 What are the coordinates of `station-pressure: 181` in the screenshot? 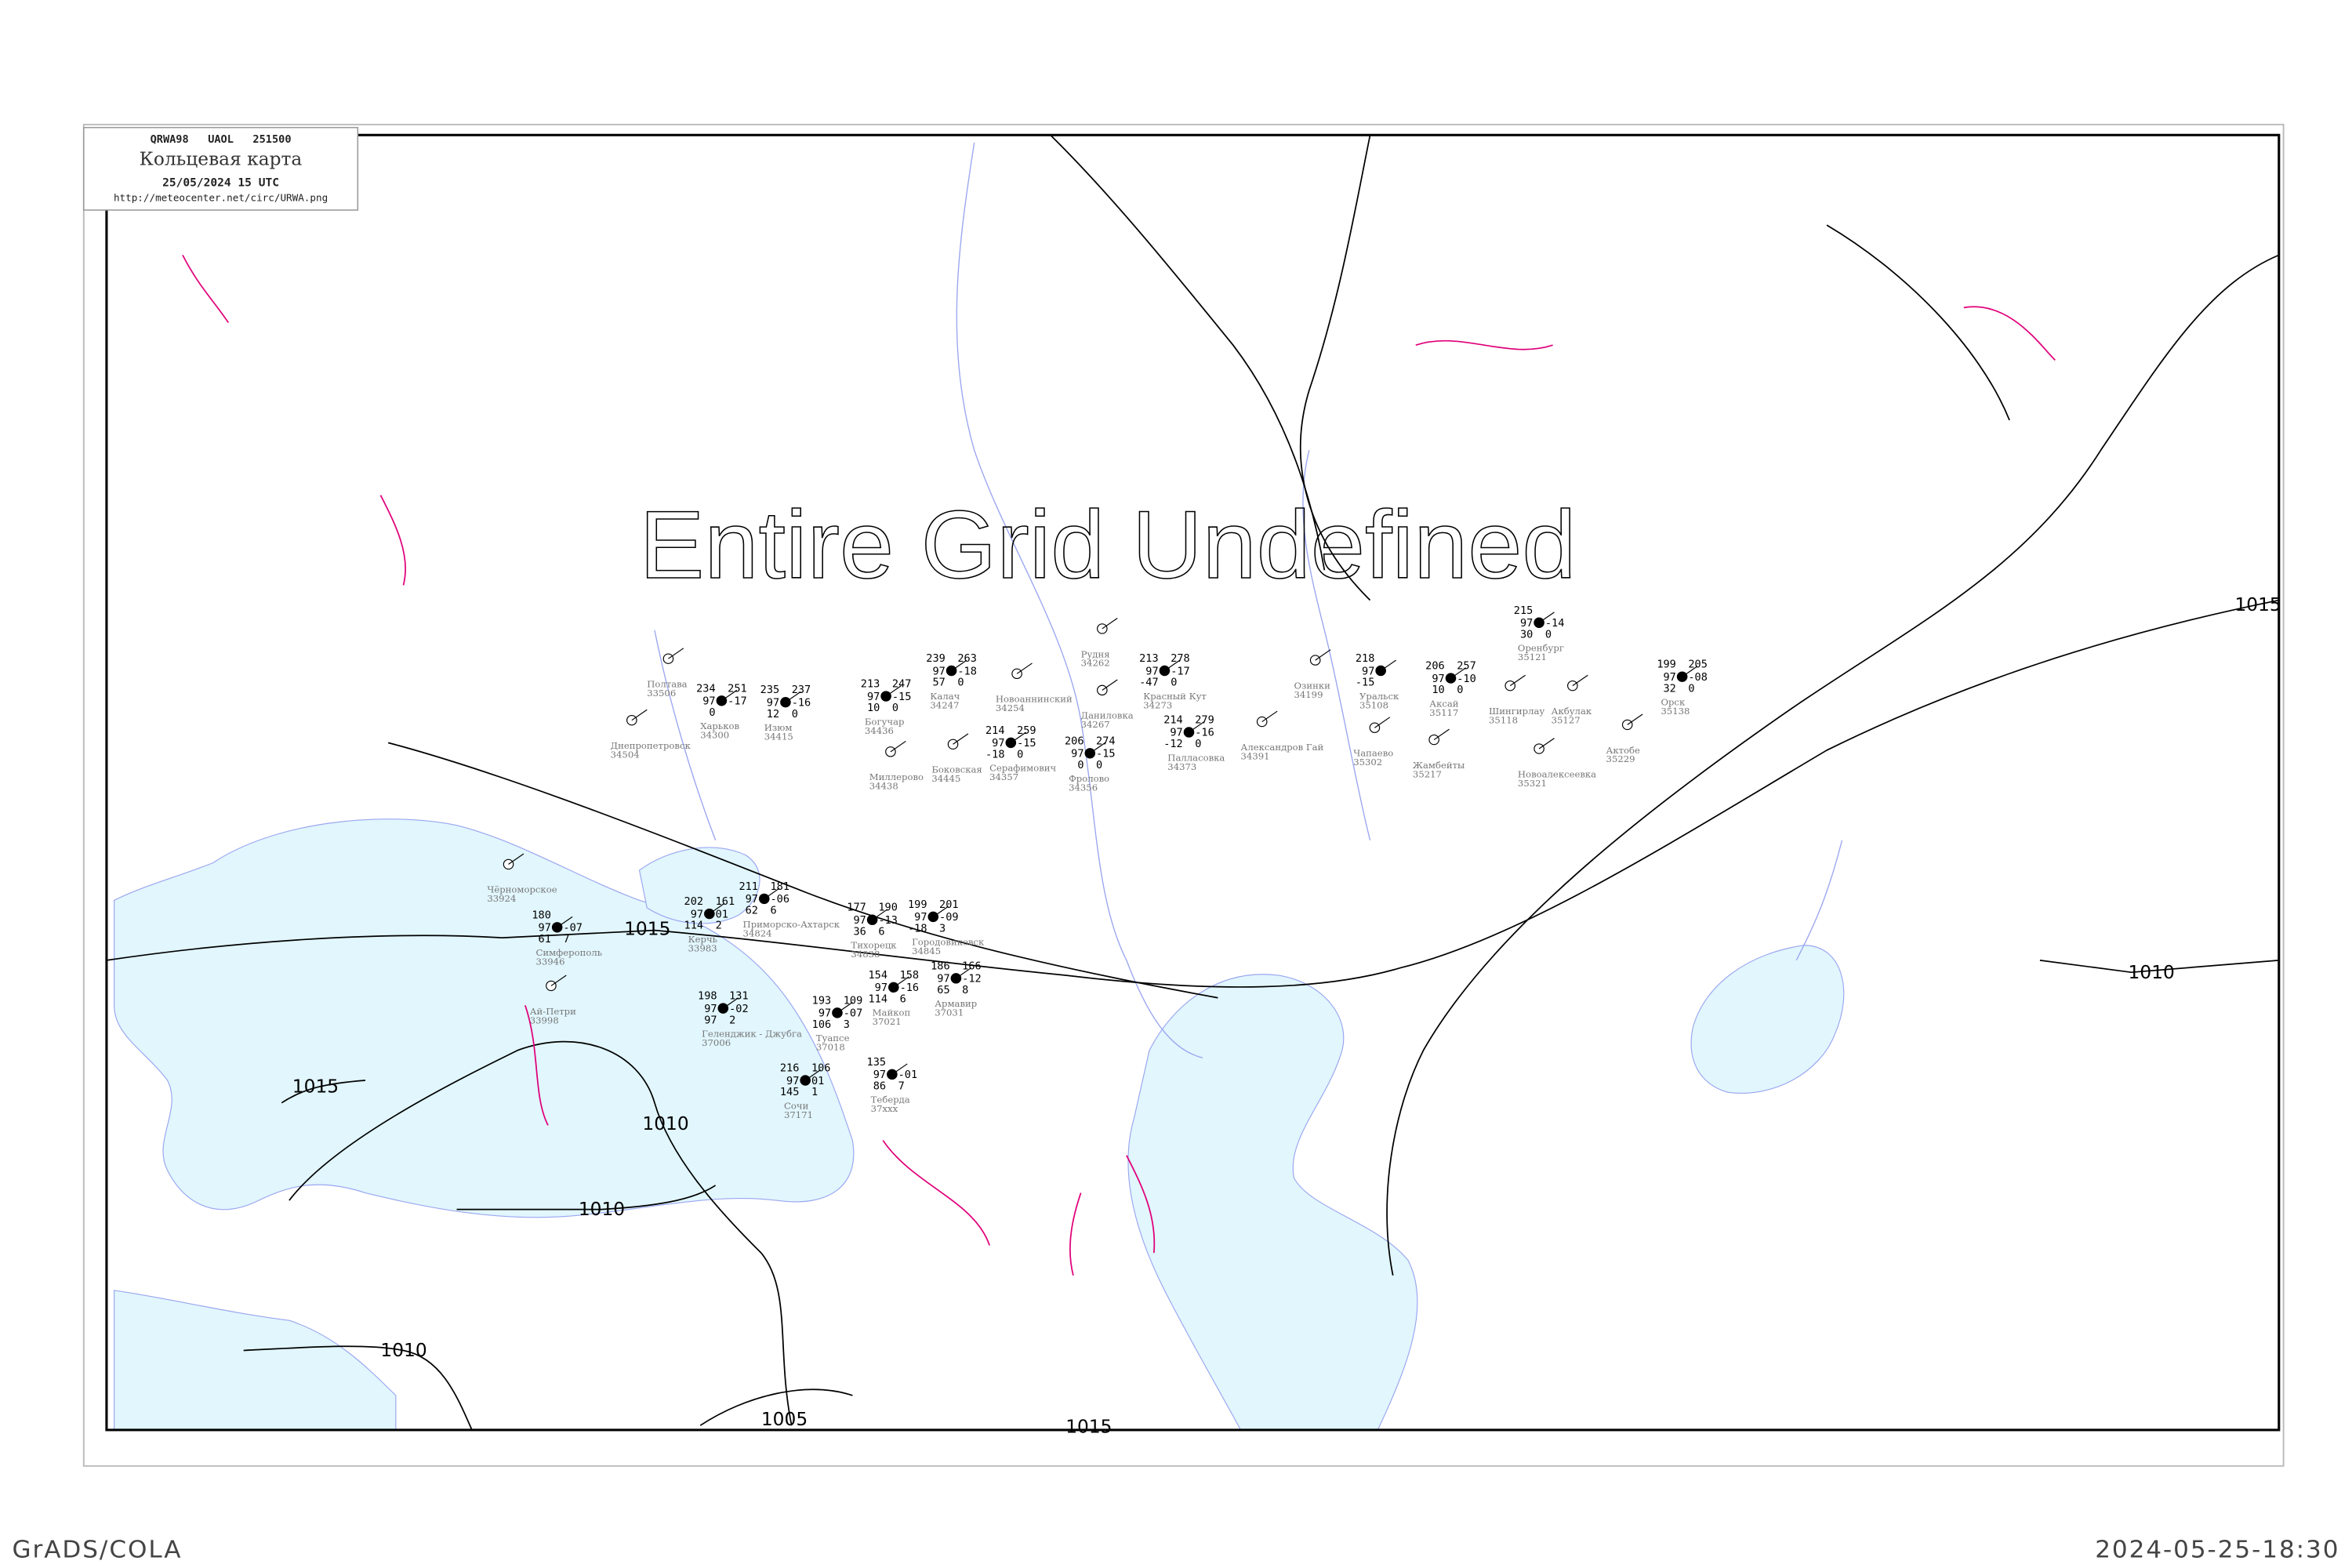 It's located at (780, 886).